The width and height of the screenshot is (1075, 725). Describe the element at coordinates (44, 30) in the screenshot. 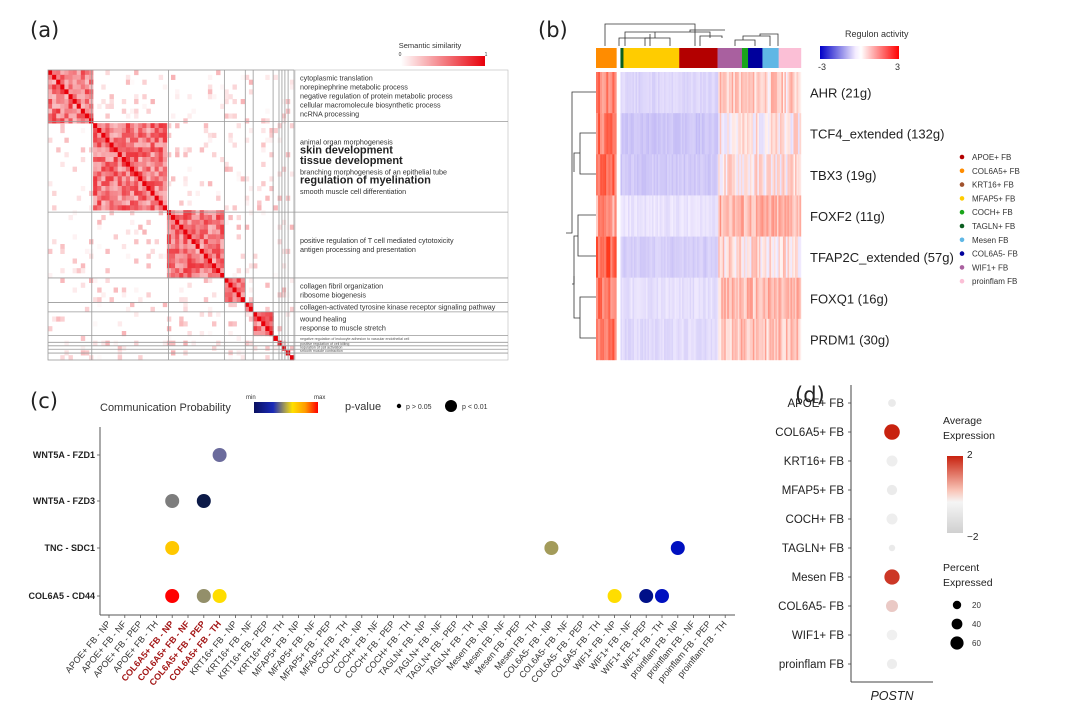

I see `panel-label-a: (a)` at that location.